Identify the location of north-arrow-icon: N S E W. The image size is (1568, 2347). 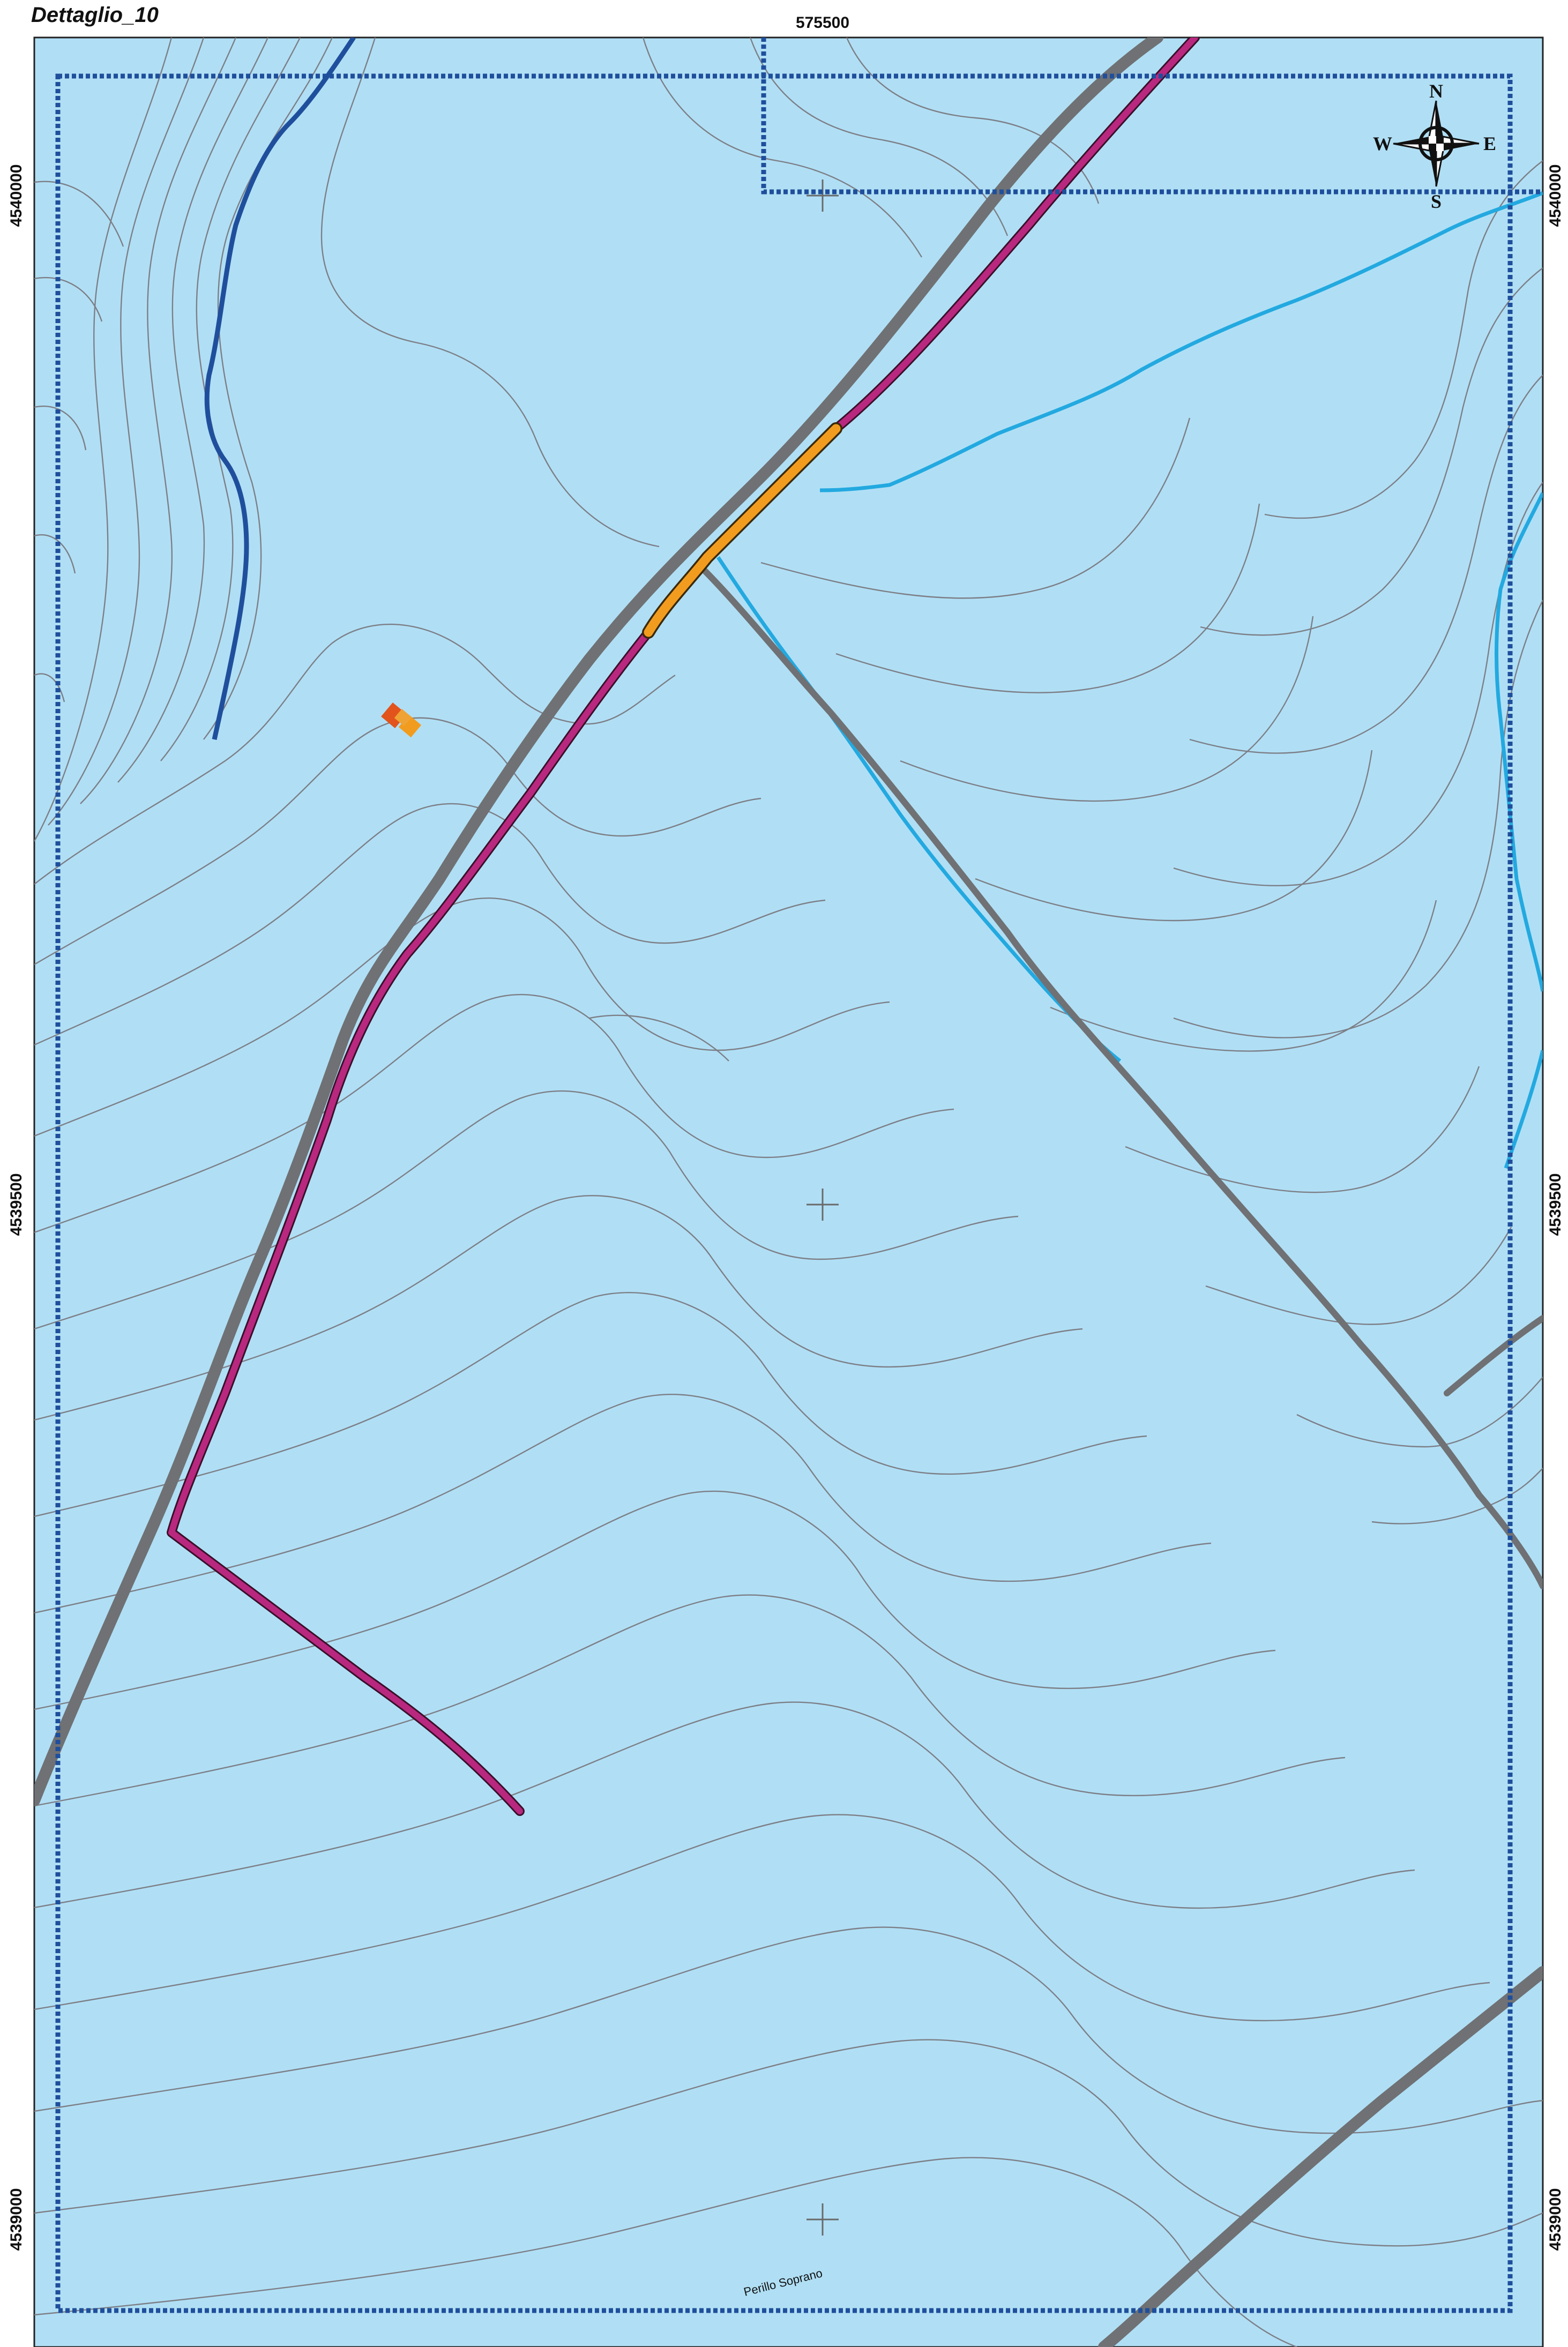
(1434, 146).